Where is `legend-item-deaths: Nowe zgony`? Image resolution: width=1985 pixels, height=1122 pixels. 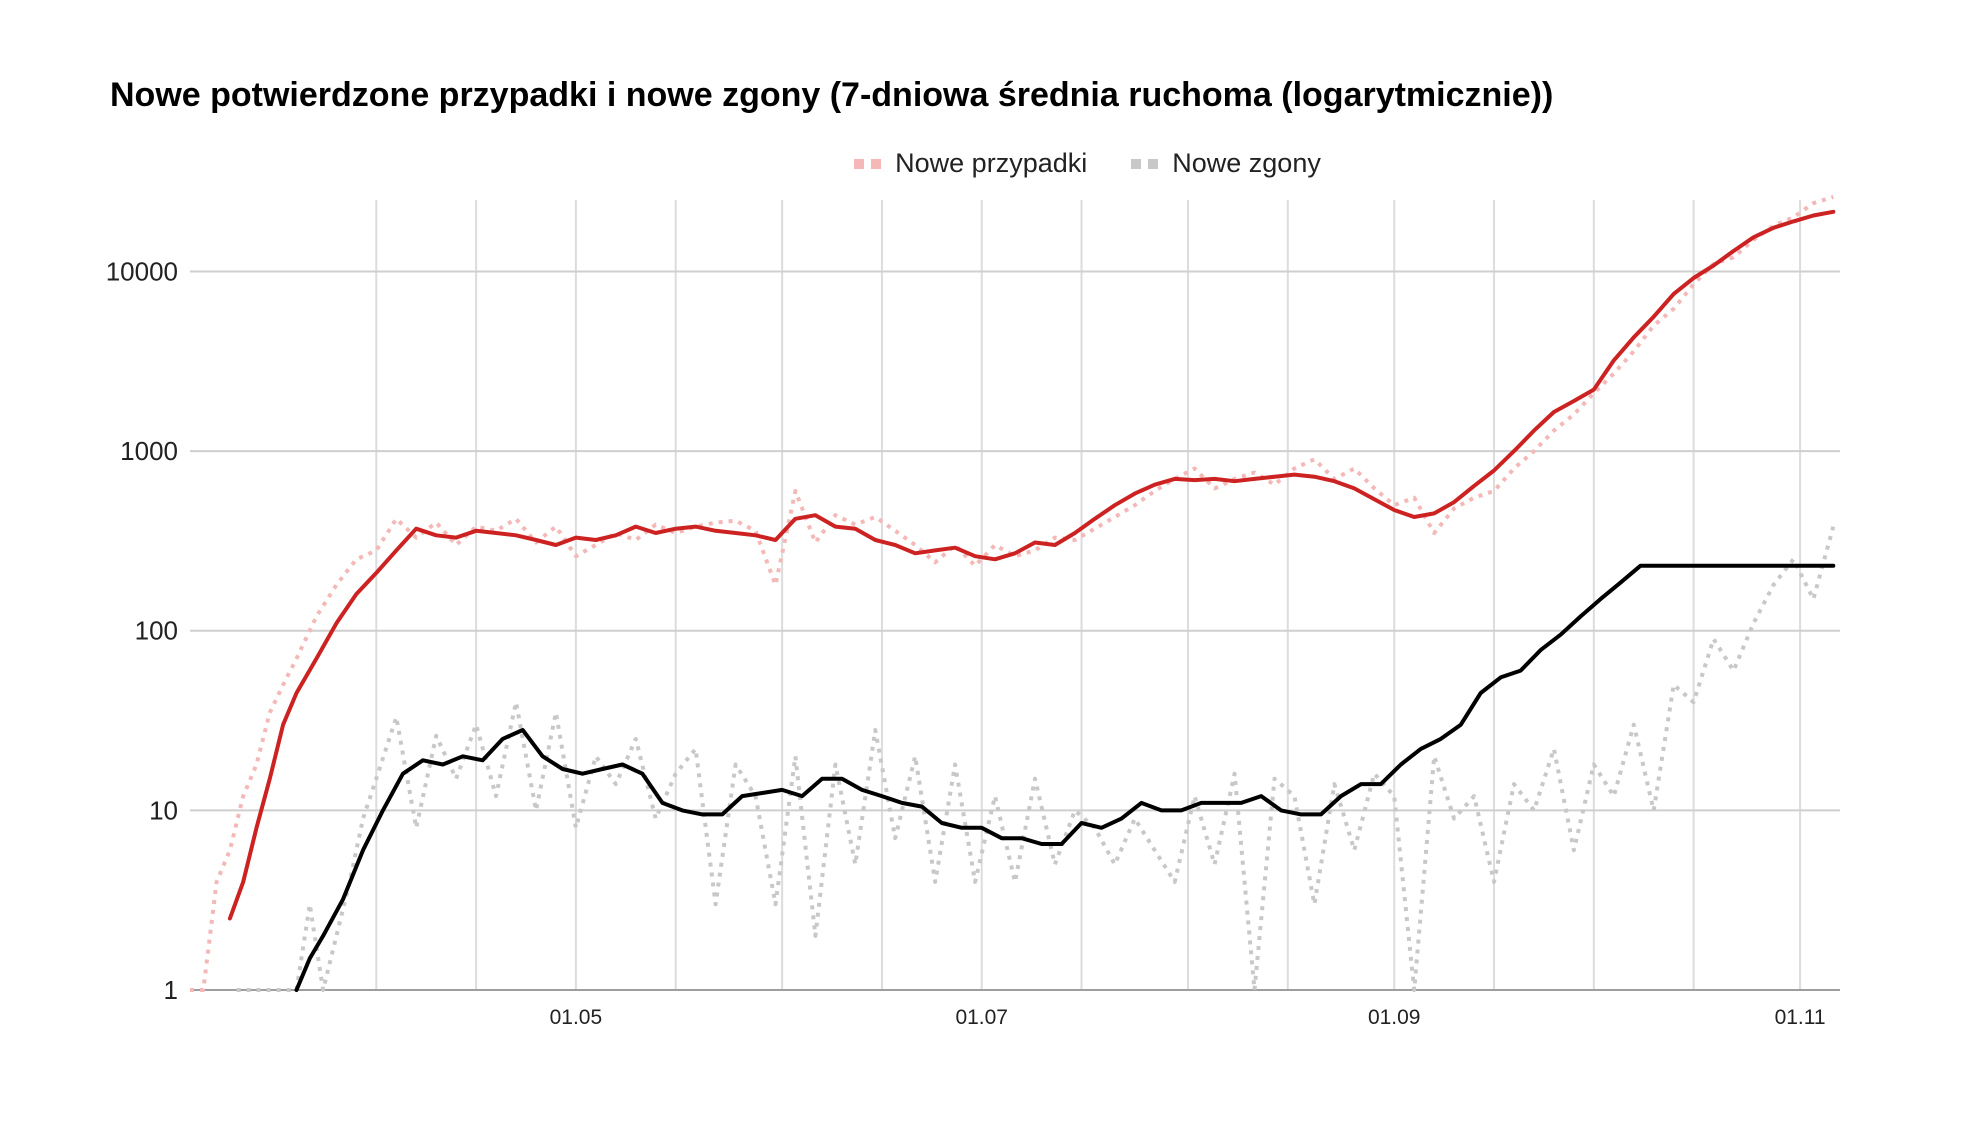
legend-item-deaths: Nowe zgony is located at coordinates (1226, 163).